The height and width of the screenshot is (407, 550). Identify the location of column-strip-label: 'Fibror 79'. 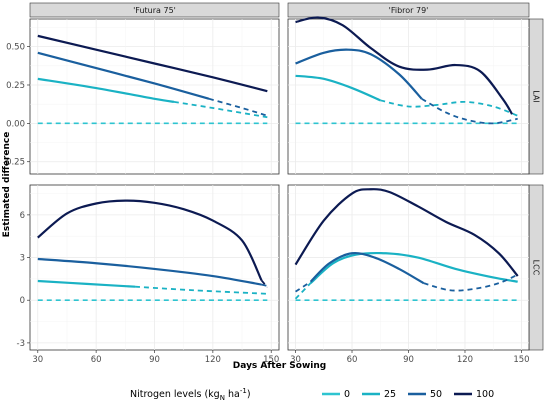
(409, 10).